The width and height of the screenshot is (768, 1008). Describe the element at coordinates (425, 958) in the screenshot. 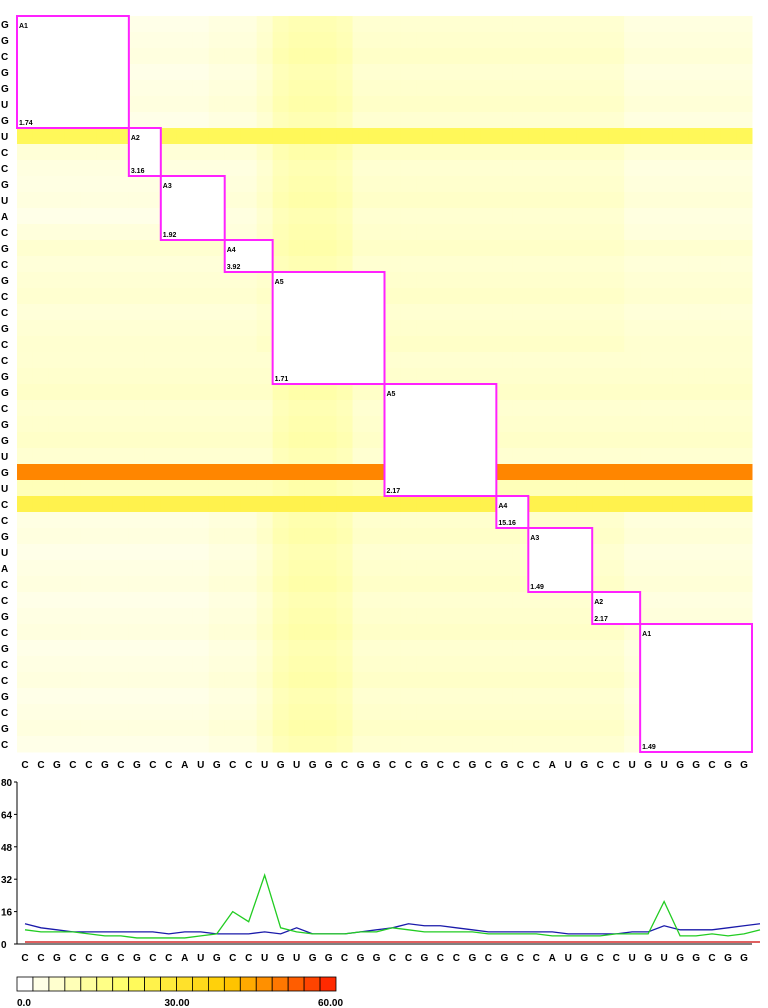

I see `plot-x-base-label: G` at that location.